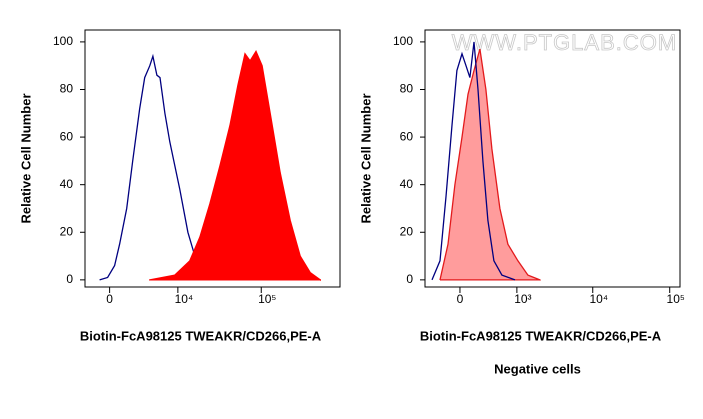 This screenshot has width=703, height=419. What do you see at coordinates (564, 42) in the screenshot?
I see `watermark: WWW.PTGLAB.COM` at bounding box center [564, 42].